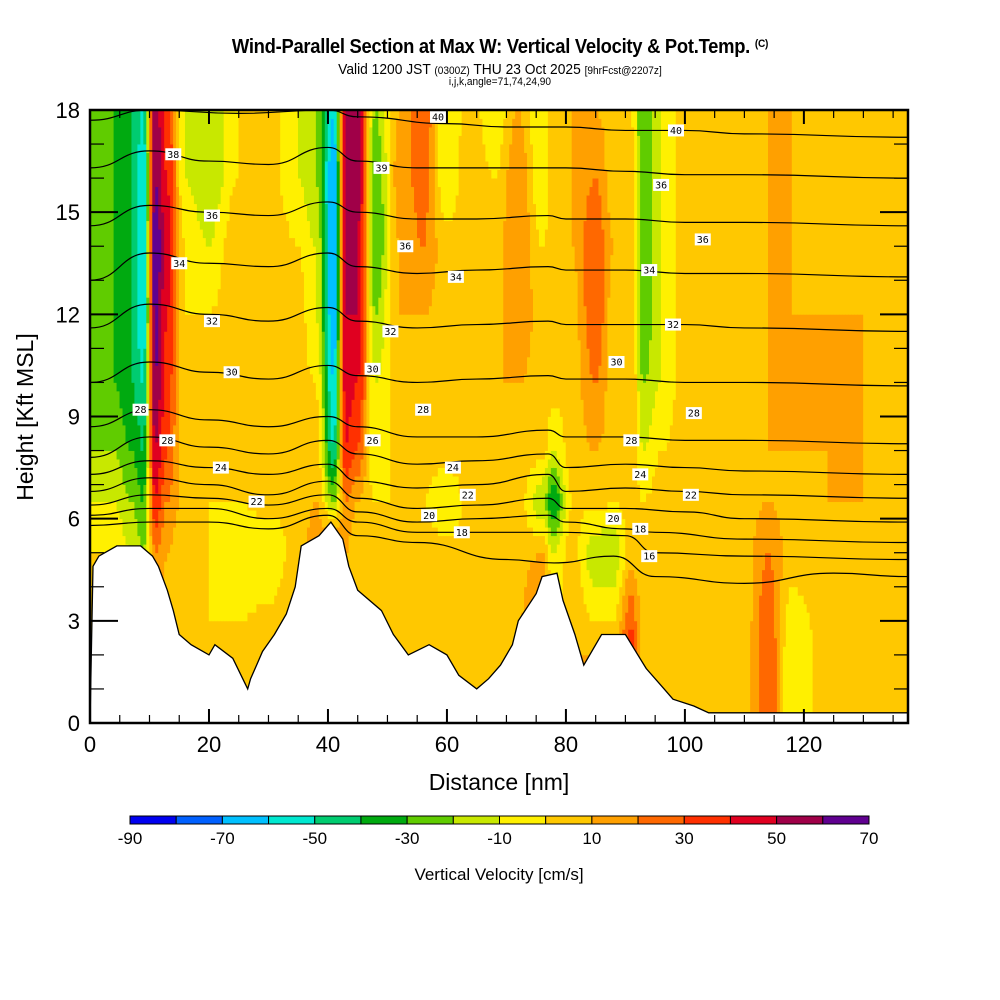  Describe the element at coordinates (499, 838) in the screenshot. I see `colorbar-tick-label: -10` at that location.